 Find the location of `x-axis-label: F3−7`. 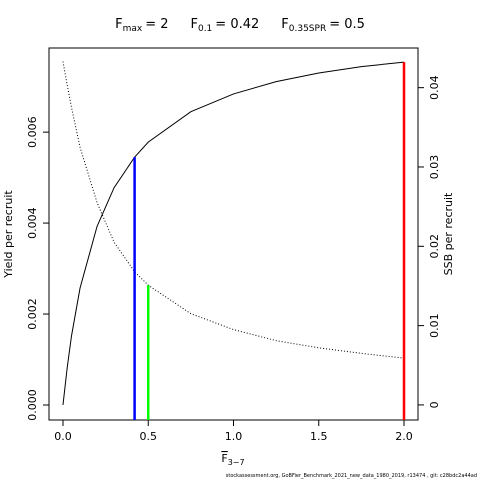

x-axis-label: F3−7 is located at coordinates (232, 459).